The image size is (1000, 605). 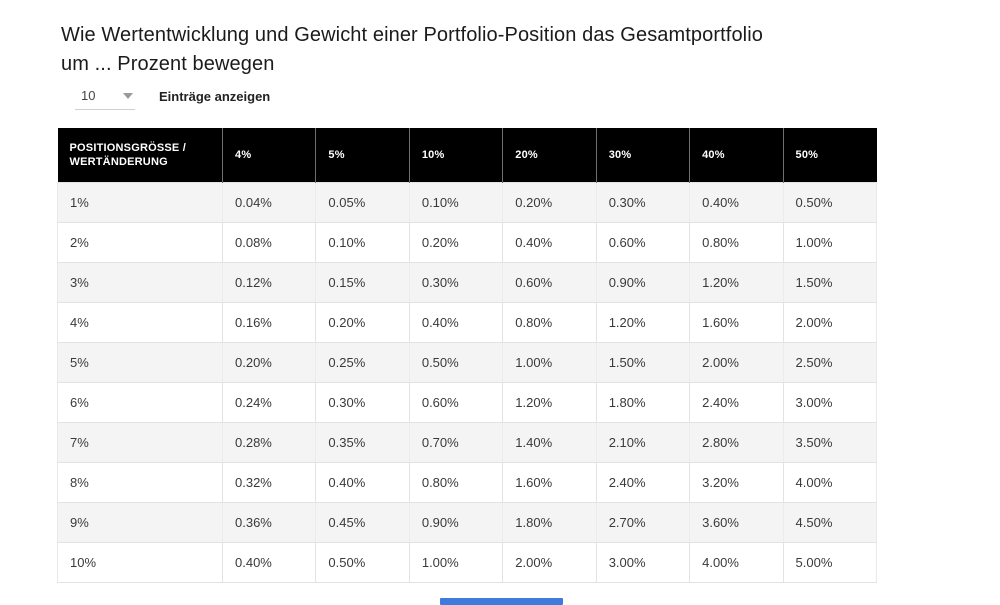 What do you see at coordinates (140, 242) in the screenshot?
I see `row-header: 2%` at bounding box center [140, 242].